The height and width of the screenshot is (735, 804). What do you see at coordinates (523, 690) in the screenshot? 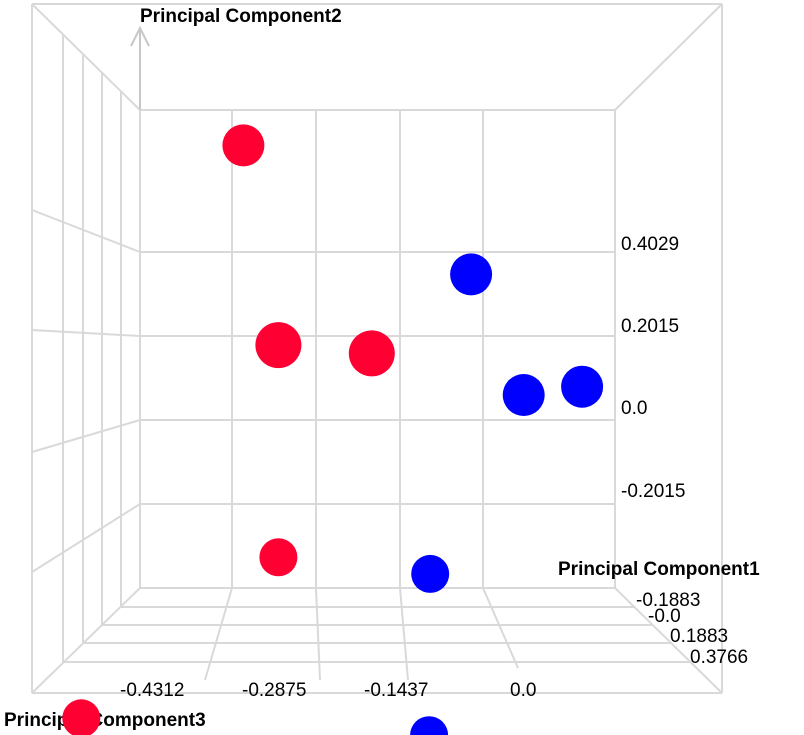
I see `x-tick-label: 0.0` at bounding box center [523, 690].